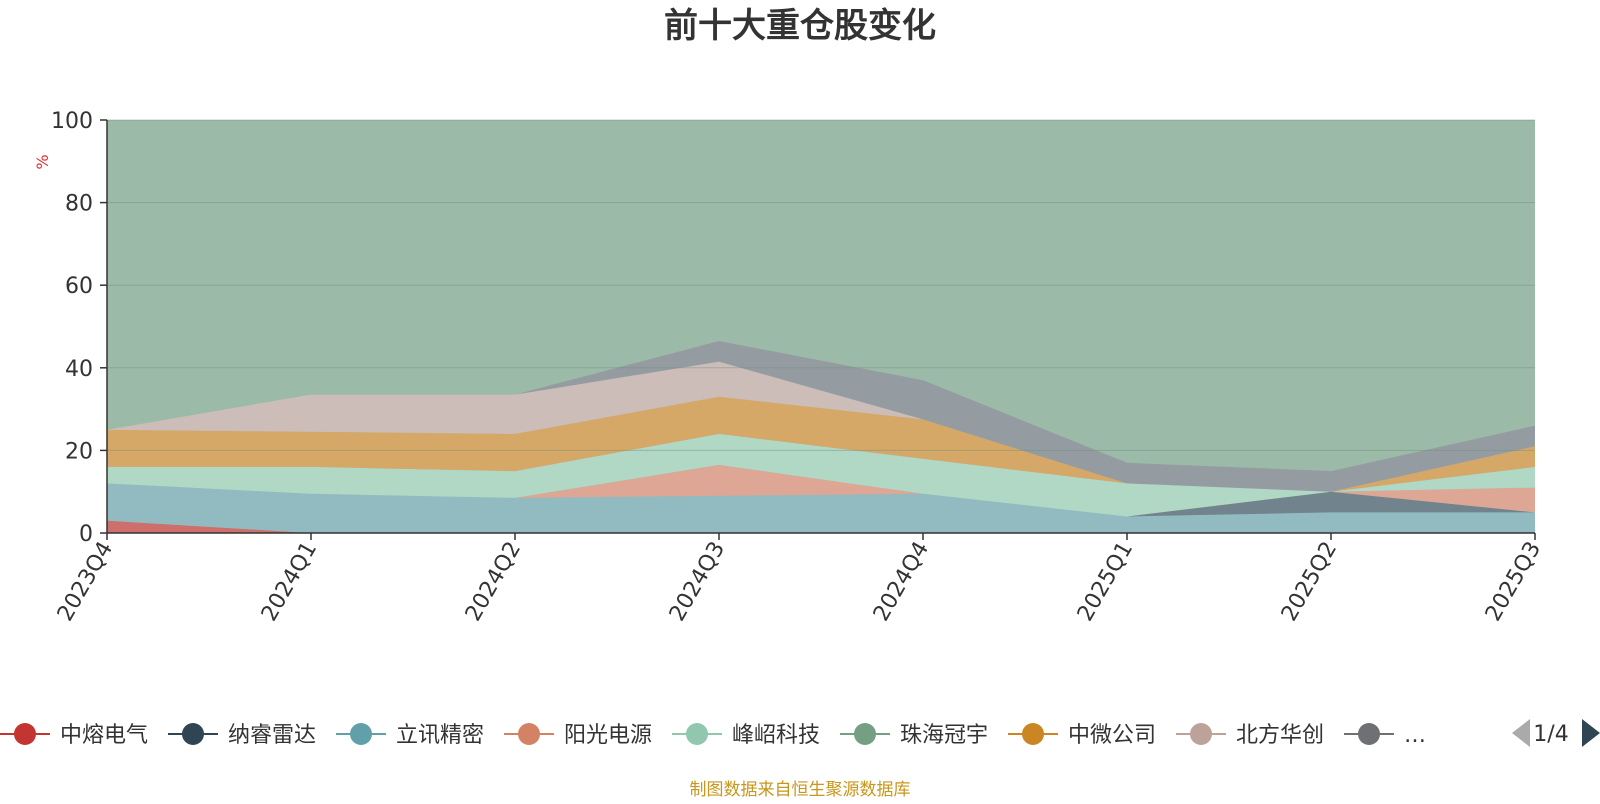  I want to click on y-tick-label: 40, so click(79, 369).